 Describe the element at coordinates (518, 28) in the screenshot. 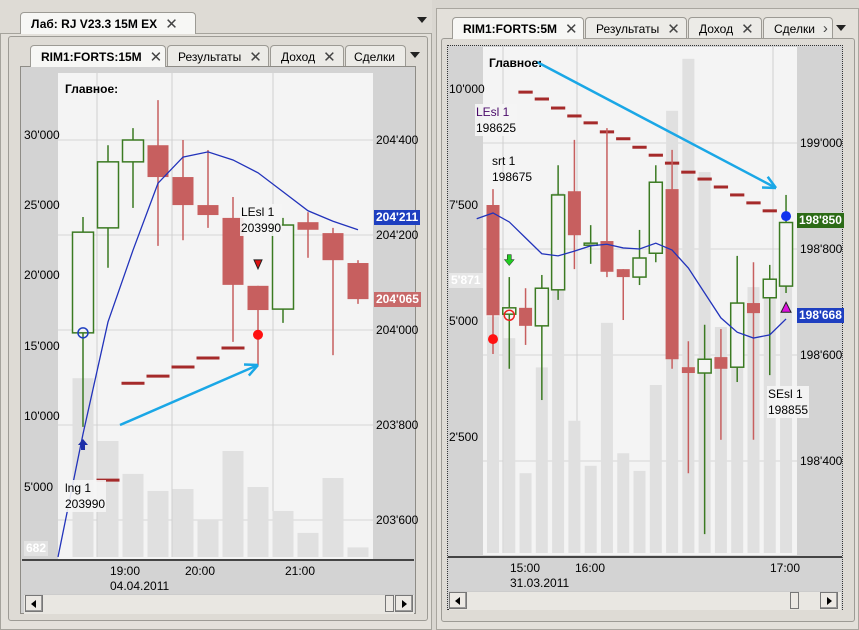

I see `tab-rim1-5m: RIM1:FORTS:5M ✕` at that location.